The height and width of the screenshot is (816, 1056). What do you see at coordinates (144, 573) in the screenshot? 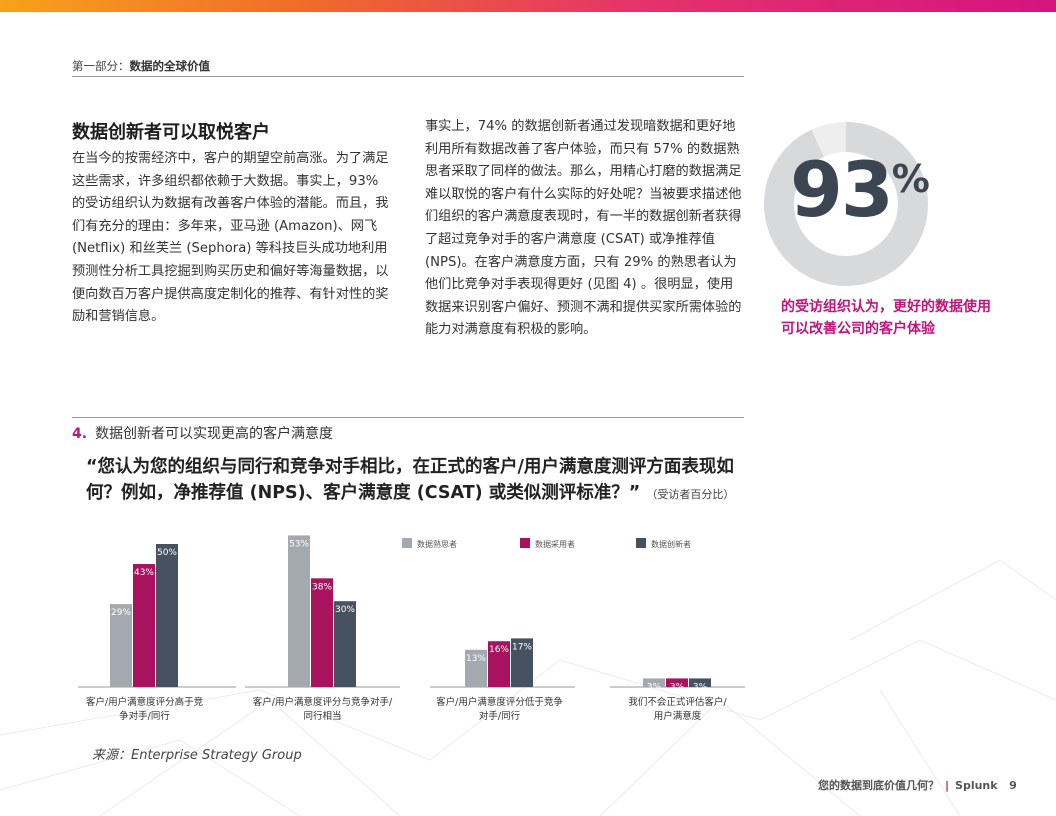
I see `data-label: 43%` at bounding box center [144, 573].